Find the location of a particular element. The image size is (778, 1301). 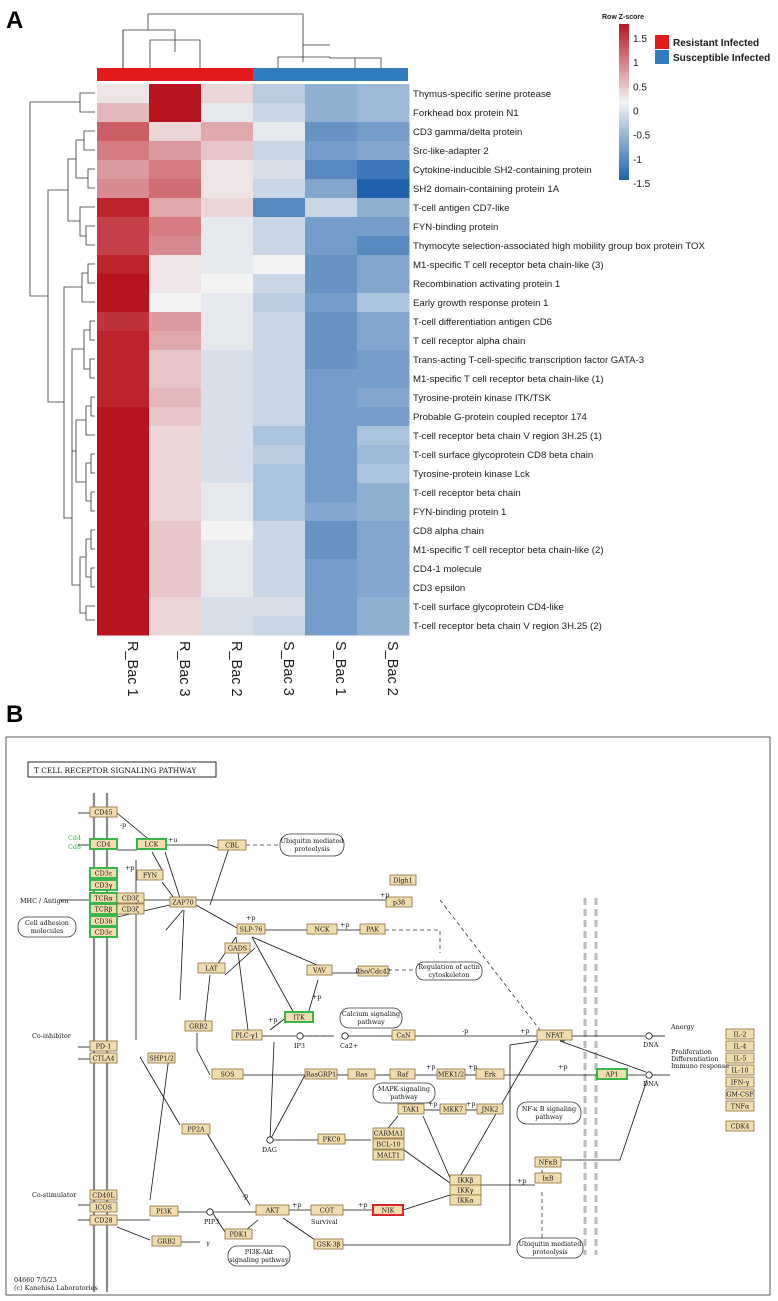

pathway-node-label: PKCθ is located at coordinates (332, 1140).